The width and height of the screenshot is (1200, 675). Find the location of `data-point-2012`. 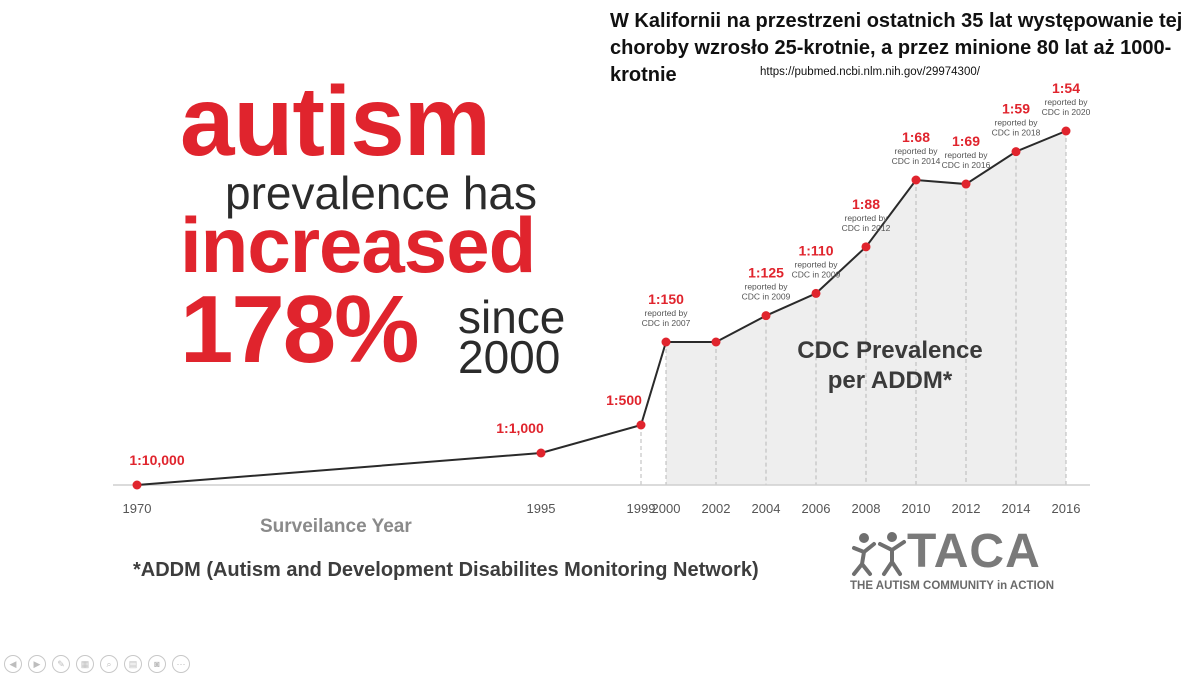

data-point-2012 is located at coordinates (966, 184).